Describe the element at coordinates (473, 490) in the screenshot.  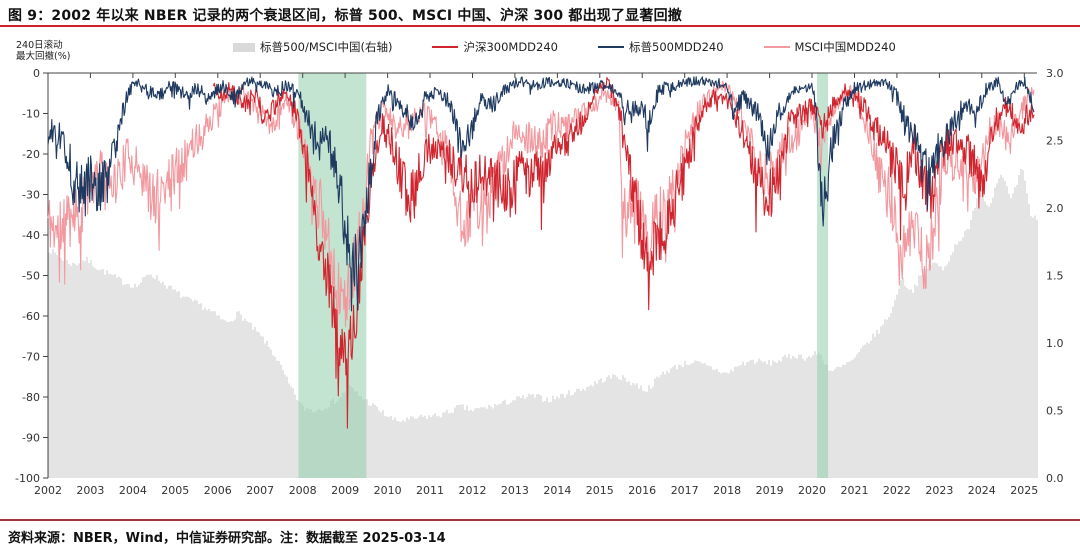
I see `x-tick-label: 2012` at that location.